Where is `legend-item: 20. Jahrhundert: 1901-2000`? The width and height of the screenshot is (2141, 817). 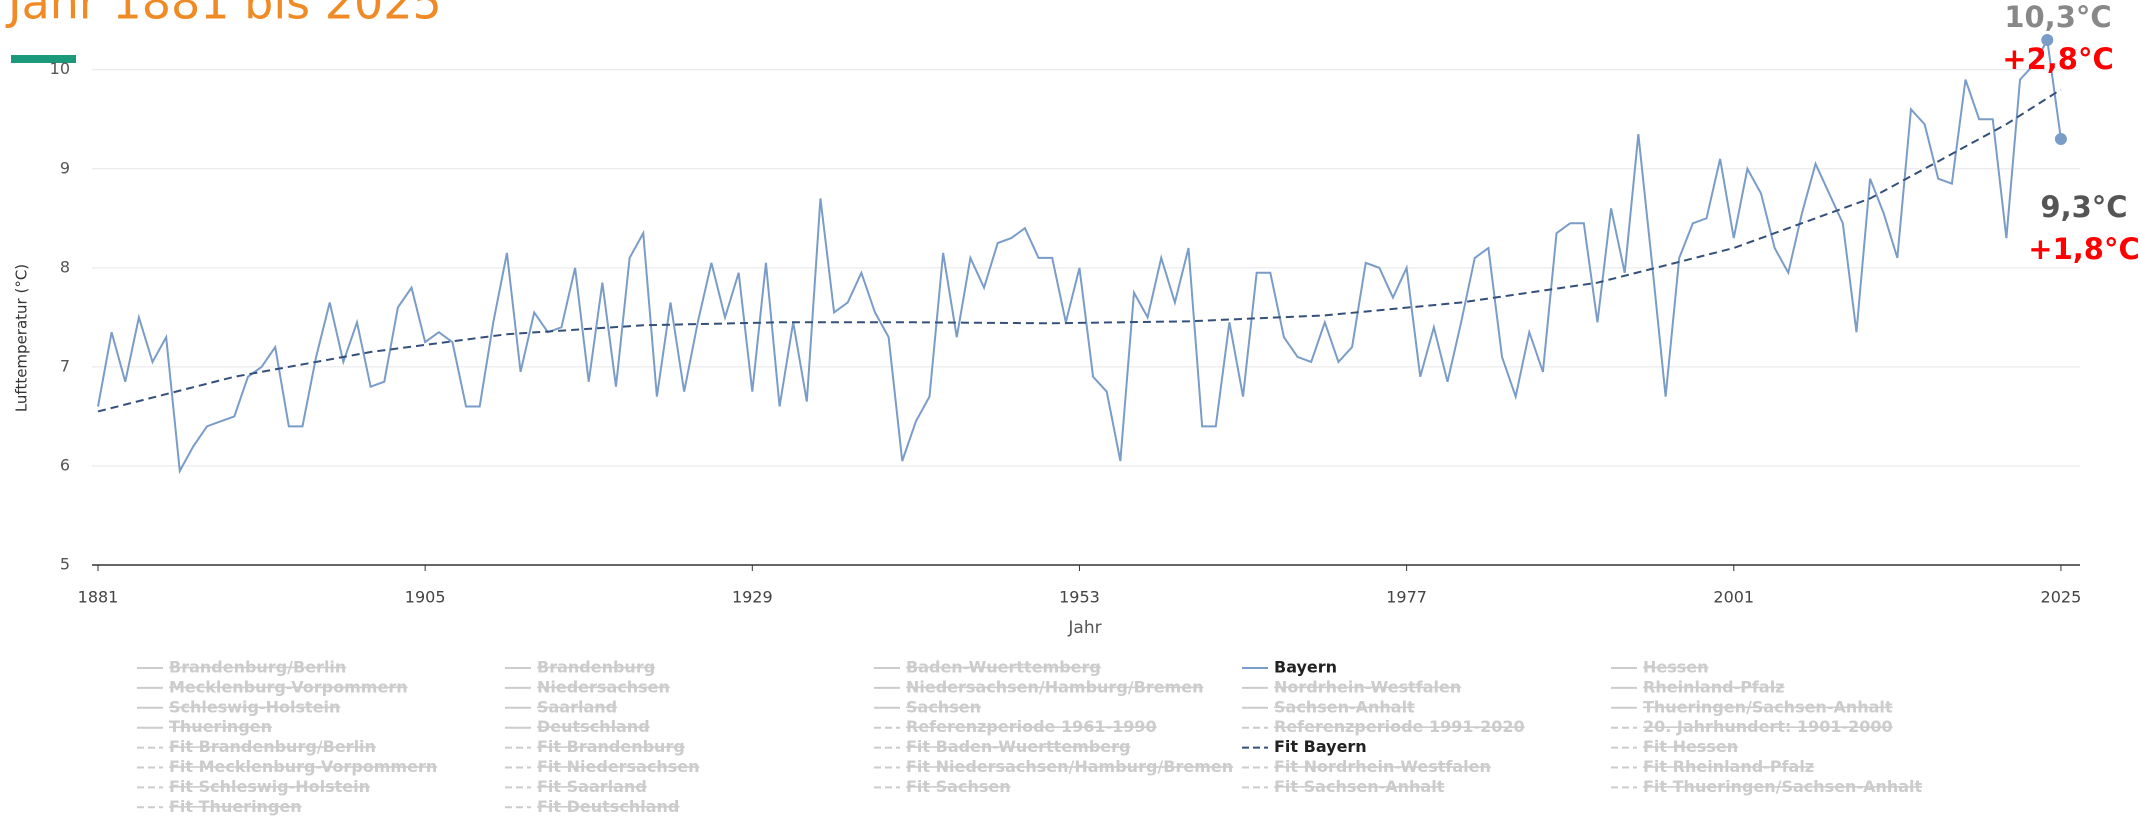 legend-item: 20. Jahrhundert: 1901-2000 is located at coordinates (1752, 726).